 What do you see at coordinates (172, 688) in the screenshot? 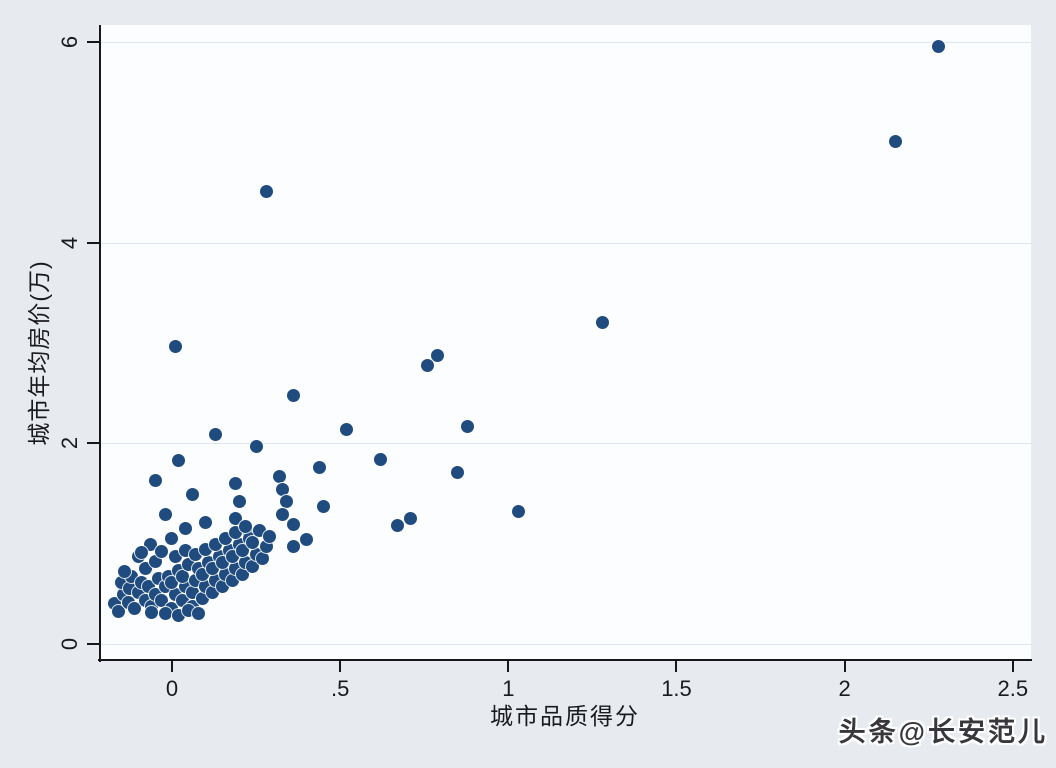
I see `x-tick-label: 0` at bounding box center [172, 688].